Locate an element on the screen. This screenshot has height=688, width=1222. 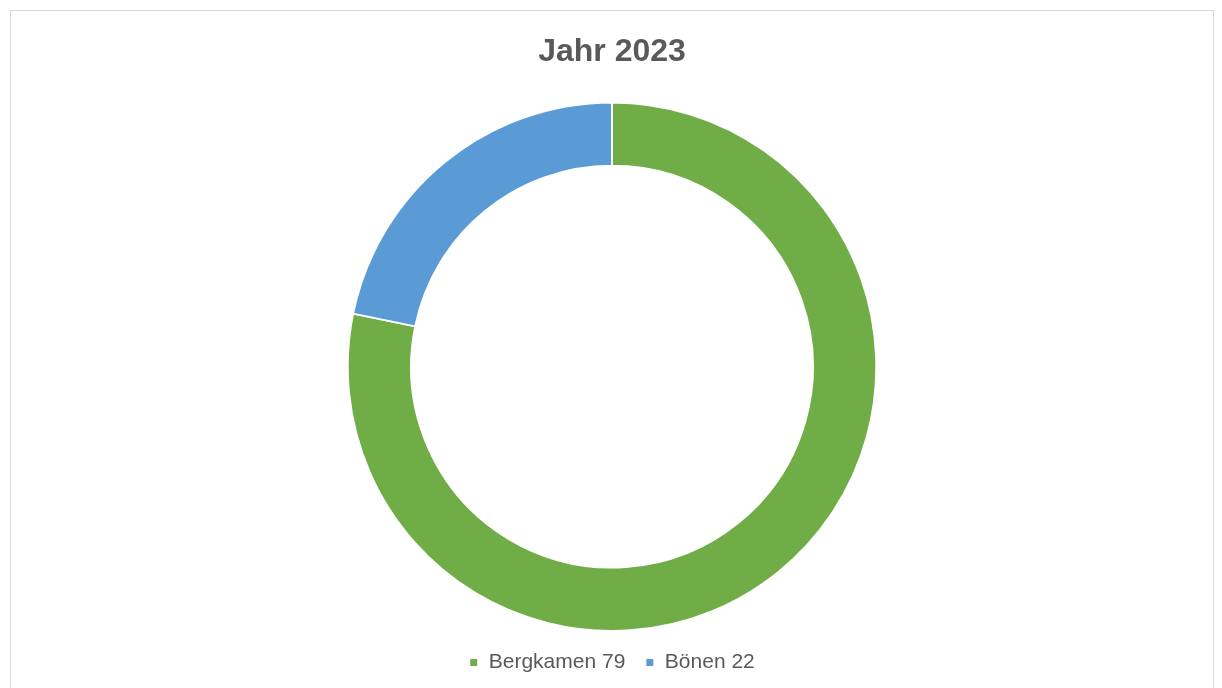
legend-label: Bergkamen 79 is located at coordinates (557, 661).